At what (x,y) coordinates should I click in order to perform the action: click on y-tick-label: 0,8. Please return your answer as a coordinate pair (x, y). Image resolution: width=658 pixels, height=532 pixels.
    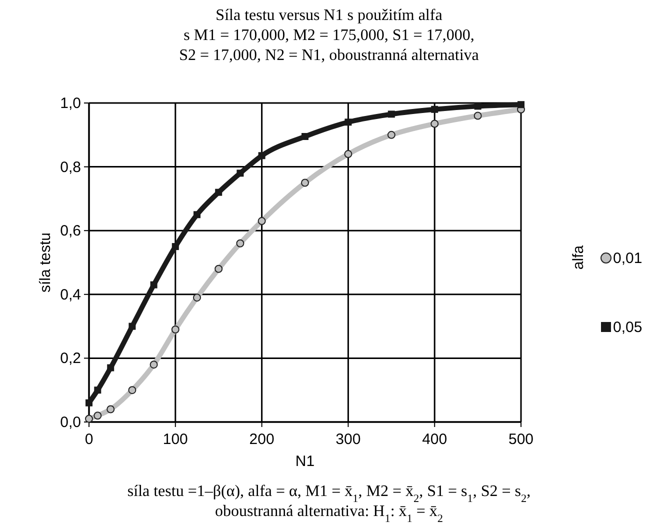
    Looking at the image, I should click on (70, 167).